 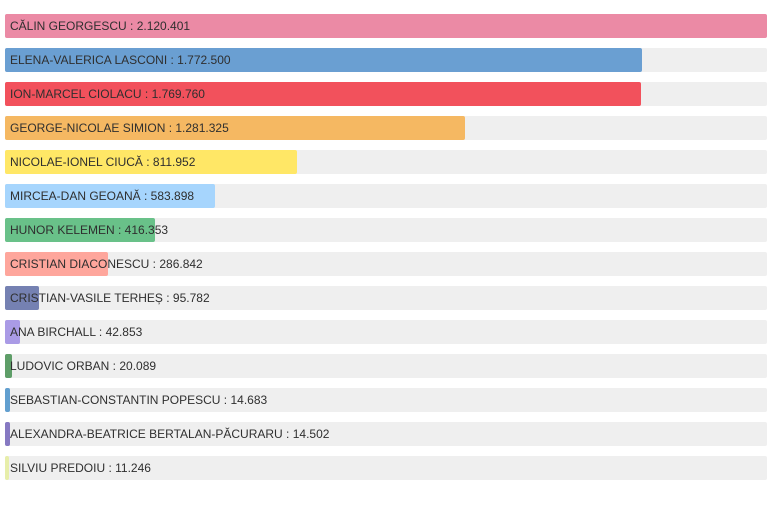 I want to click on bar-row: CRISTIAN-VASILE TERHEȘ : 95.782, so click(x=386, y=298).